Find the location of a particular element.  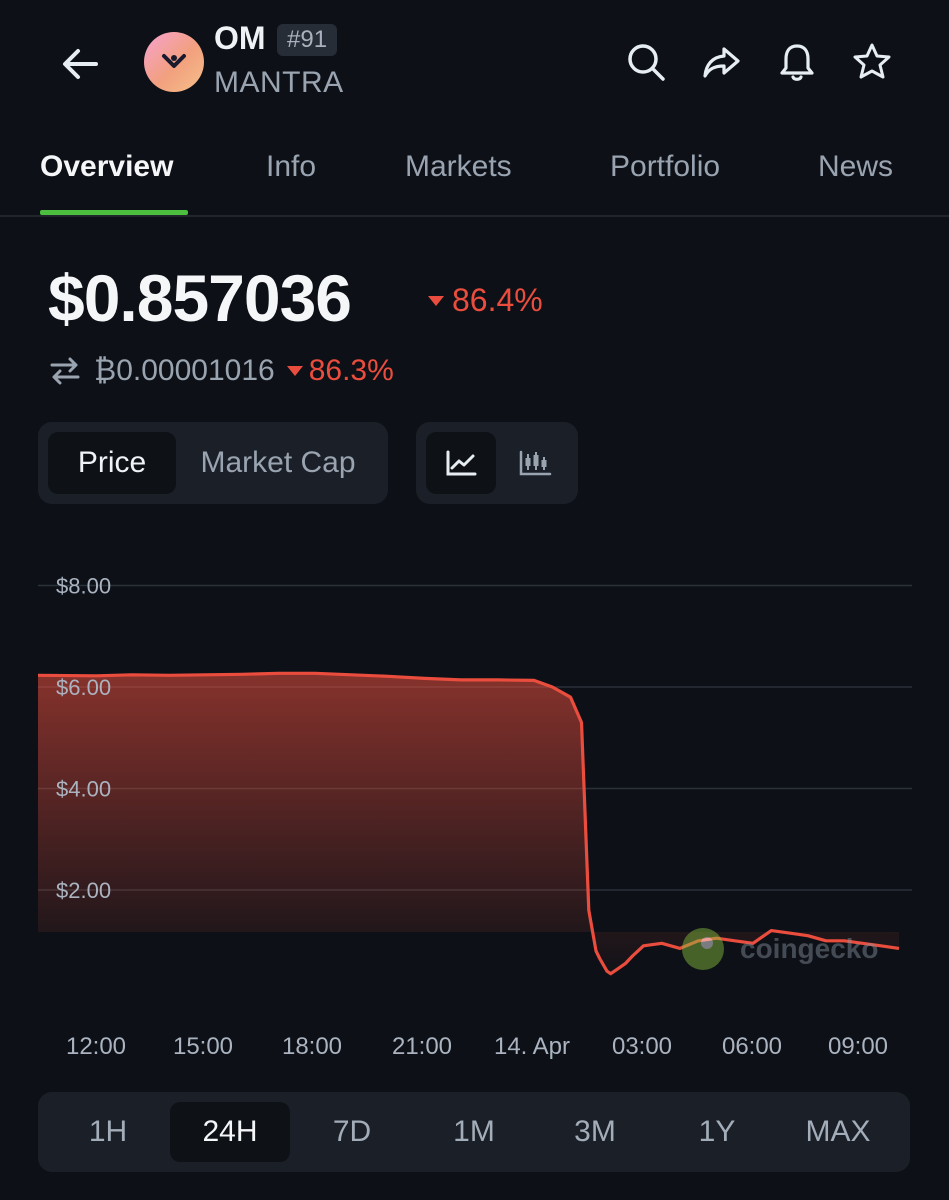

share-icon is located at coordinates (721, 62).